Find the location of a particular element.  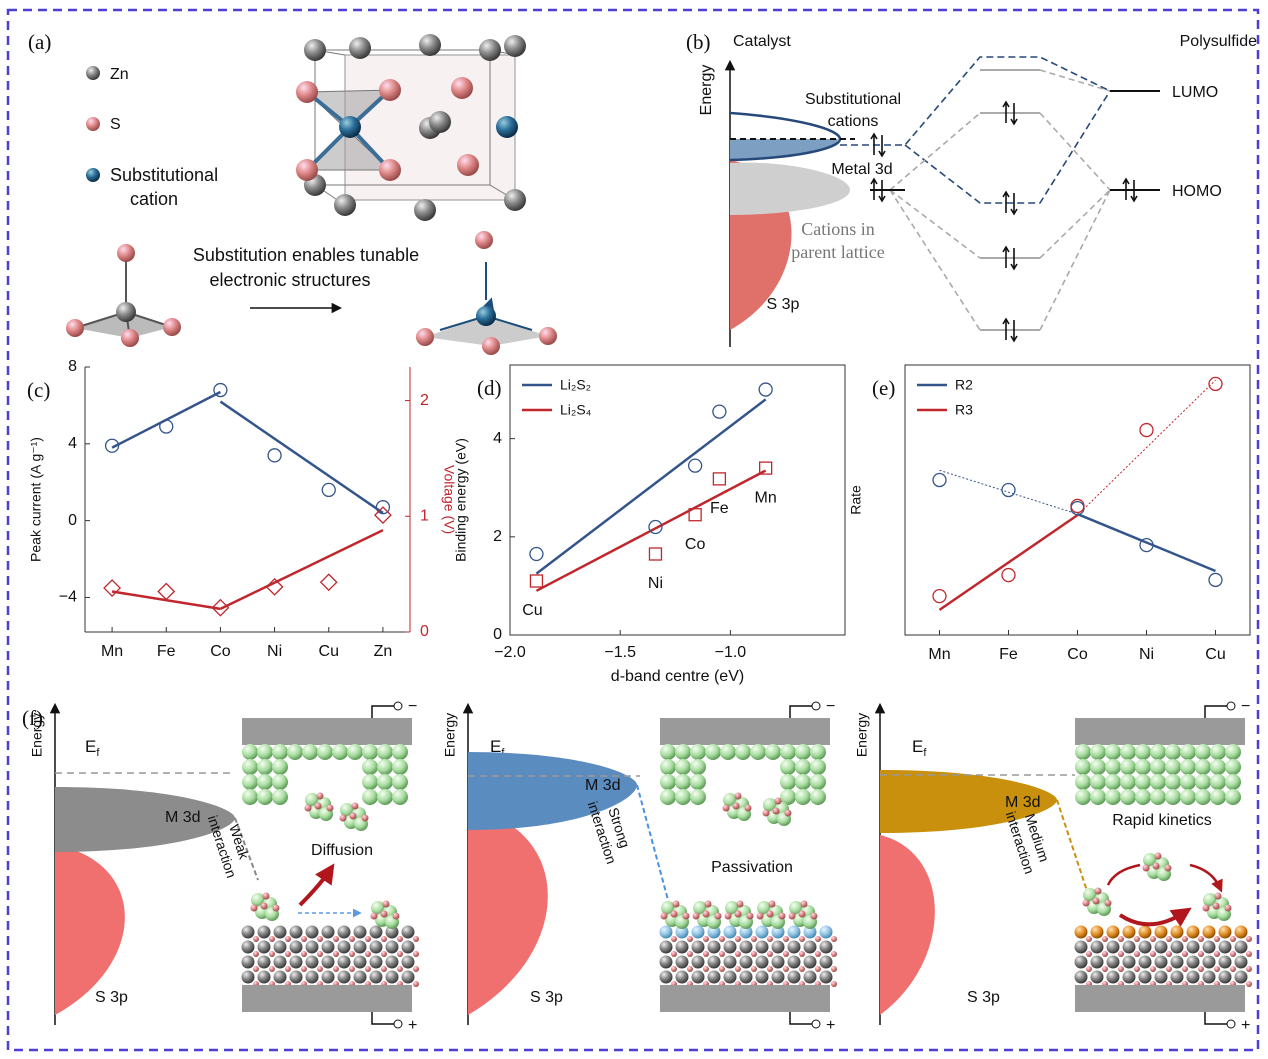

electrode is located at coordinates (327, 731).